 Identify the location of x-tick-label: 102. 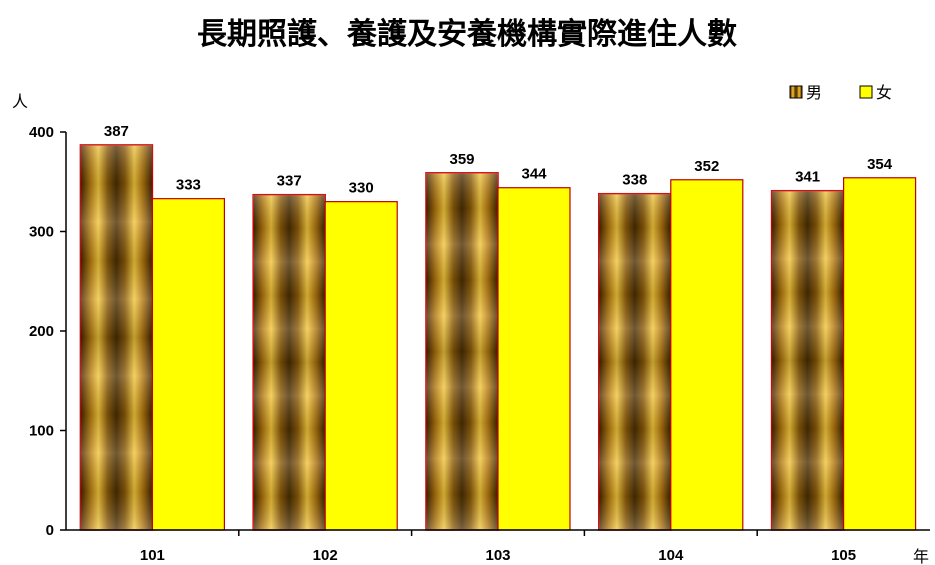
(325, 555).